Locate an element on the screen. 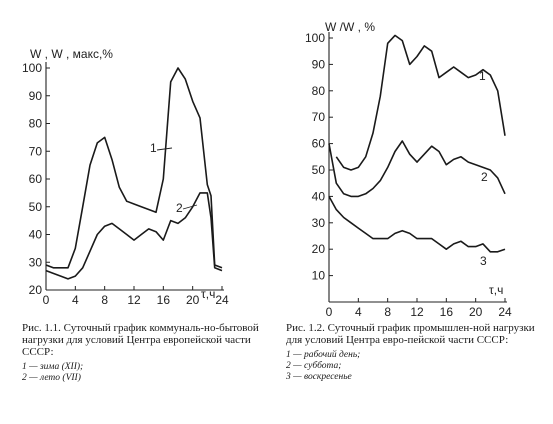 This screenshot has width=553, height=424. chart-2-series-2-label: 2 is located at coordinates (484, 177).